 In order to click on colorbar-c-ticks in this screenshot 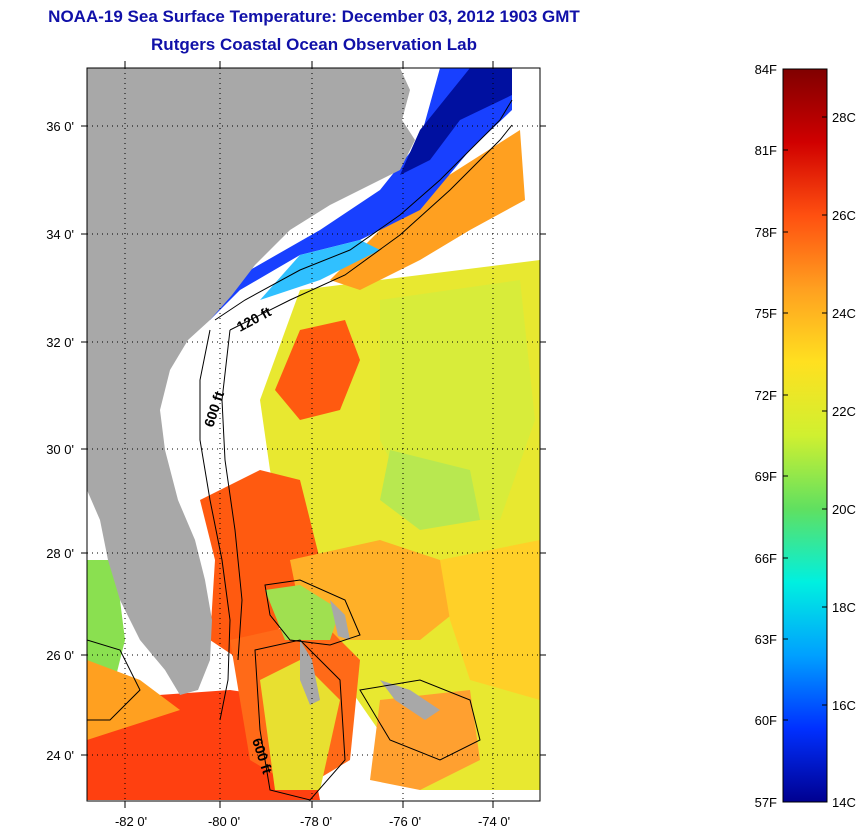, I will do `click(824, 411)`.